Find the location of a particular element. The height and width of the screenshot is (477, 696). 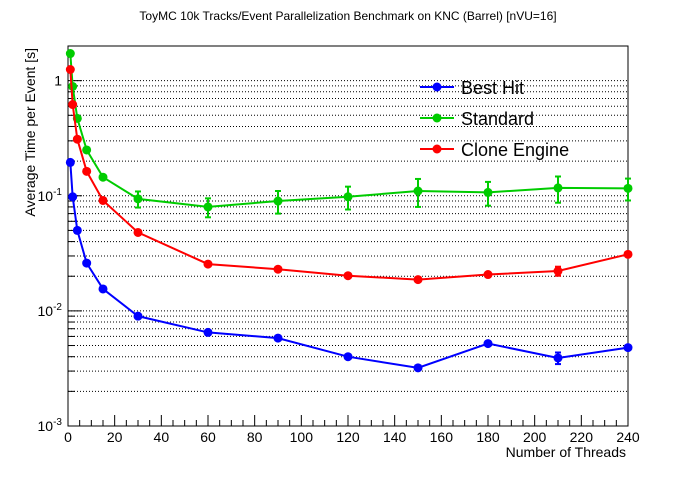

y-tick-label: 10⁻¹ is located at coordinates (50, 195).